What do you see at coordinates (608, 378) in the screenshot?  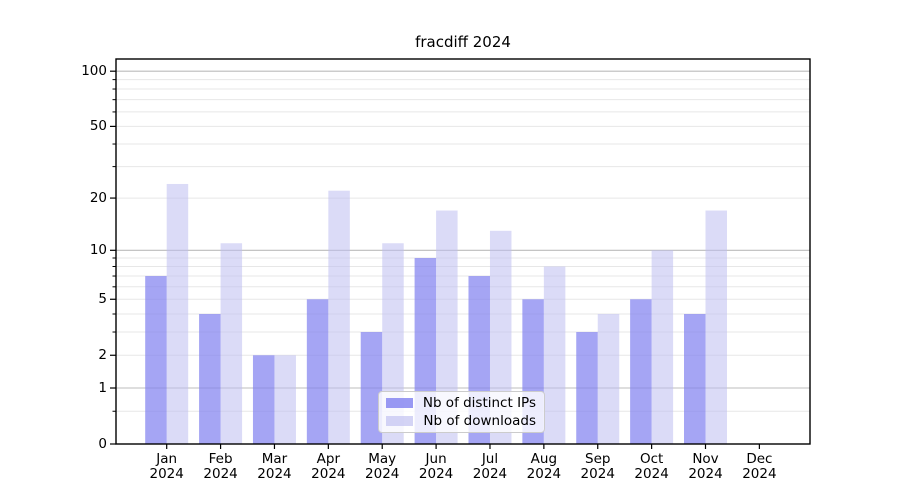 I see `bar-nb-of-downloads-sep` at bounding box center [608, 378].